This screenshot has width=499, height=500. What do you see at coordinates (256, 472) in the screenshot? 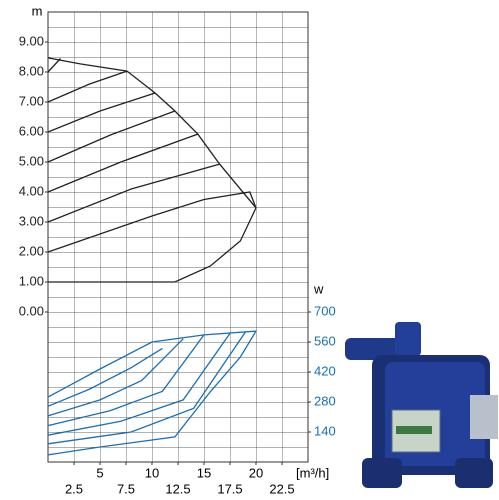
I see `x-tick-label: 20` at bounding box center [256, 472].